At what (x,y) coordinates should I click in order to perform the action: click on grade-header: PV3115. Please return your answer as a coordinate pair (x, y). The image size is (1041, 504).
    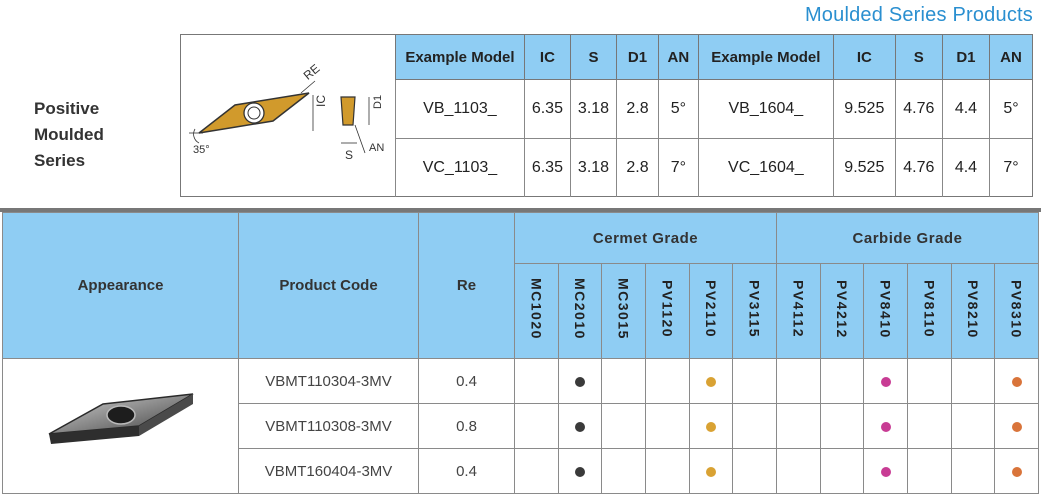
    Looking at the image, I should click on (754, 311).